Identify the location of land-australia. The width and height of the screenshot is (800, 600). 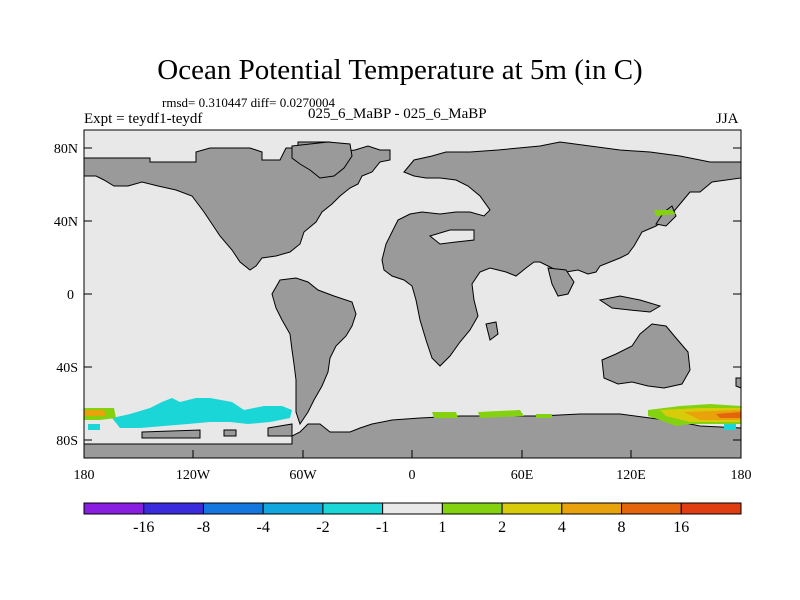
(646, 356).